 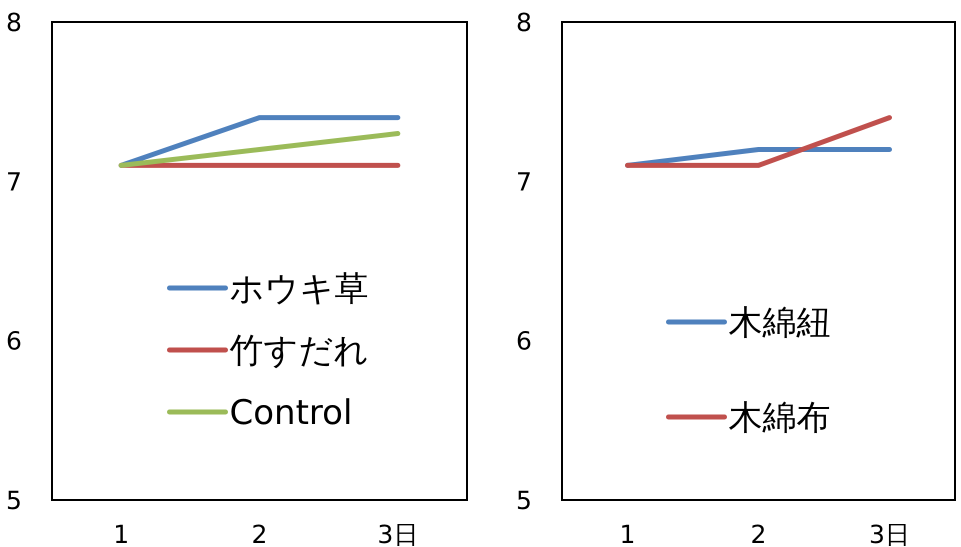 I want to click on legend-label: ホウキ草, so click(x=299, y=289).